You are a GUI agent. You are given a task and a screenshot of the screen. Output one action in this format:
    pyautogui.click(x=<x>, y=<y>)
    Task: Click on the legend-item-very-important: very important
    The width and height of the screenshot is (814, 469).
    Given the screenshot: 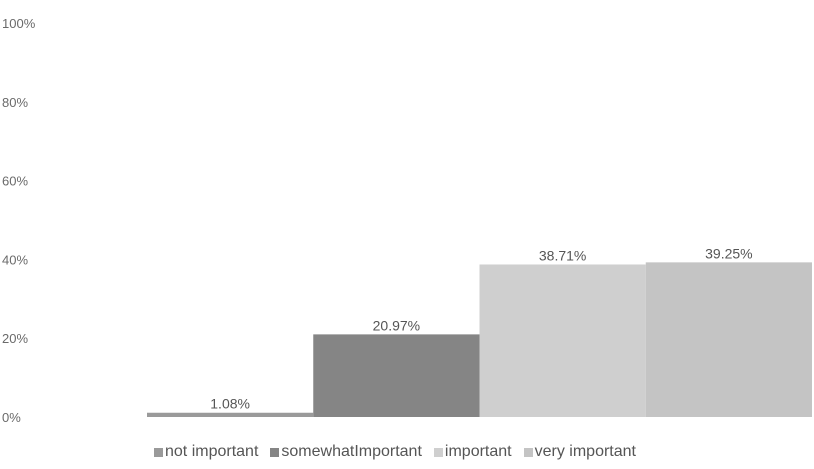 What is the action you would take?
    pyautogui.click(x=579, y=452)
    